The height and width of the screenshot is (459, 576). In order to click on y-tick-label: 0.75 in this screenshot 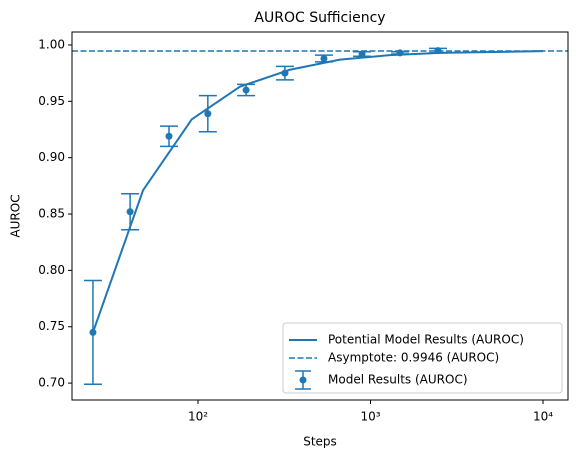, I will do `click(51, 326)`.